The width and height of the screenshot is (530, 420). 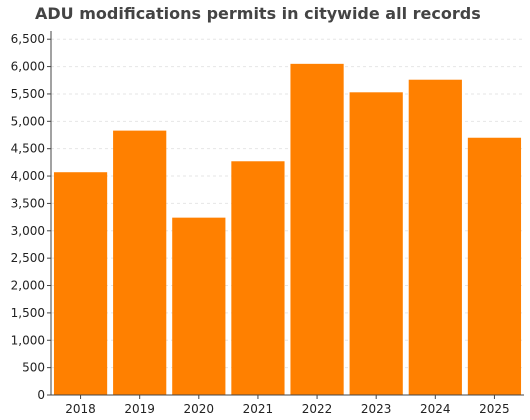 What do you see at coordinates (258, 409) in the screenshot?
I see `x-tick-label: 2021` at bounding box center [258, 409].